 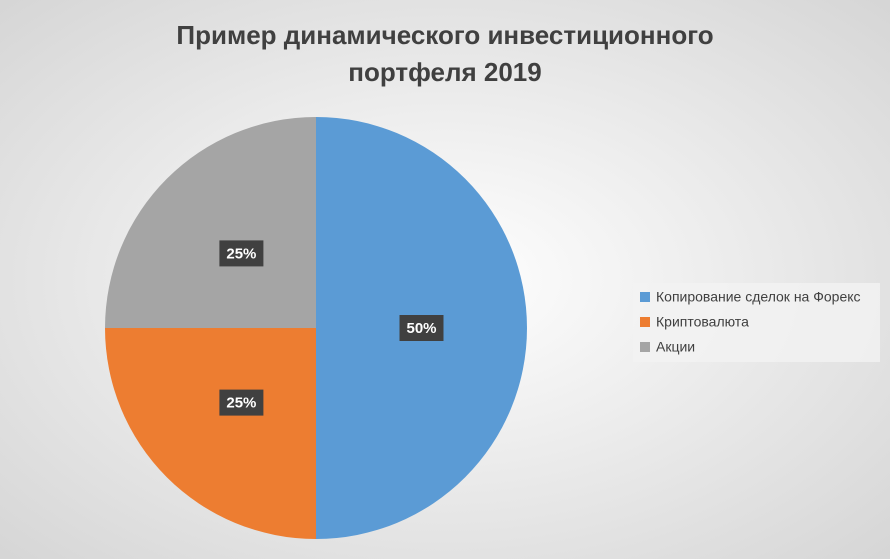 I want to click on chart-title: Пример динамического инвестиционного, so click(x=444, y=35).